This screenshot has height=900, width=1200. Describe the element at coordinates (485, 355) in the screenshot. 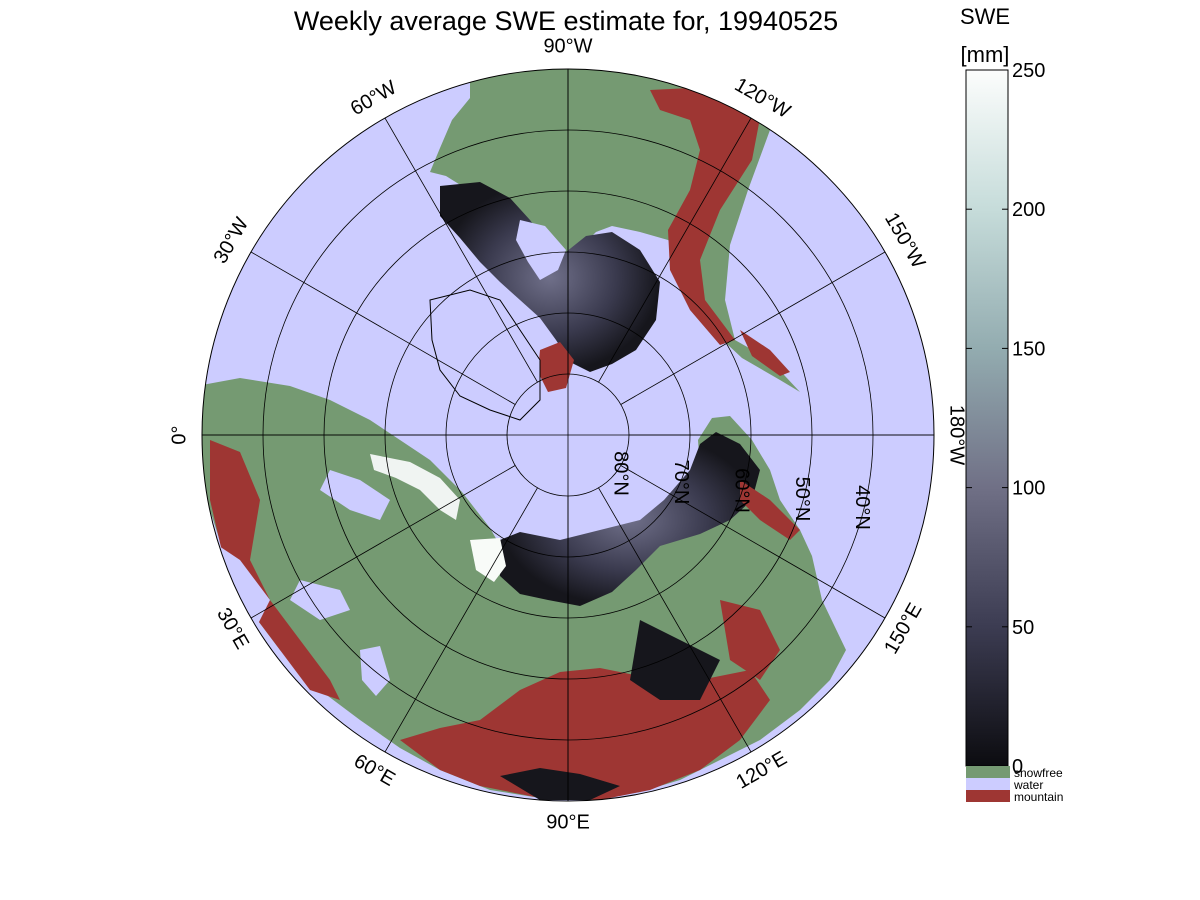

I see `greenland-outline` at that location.